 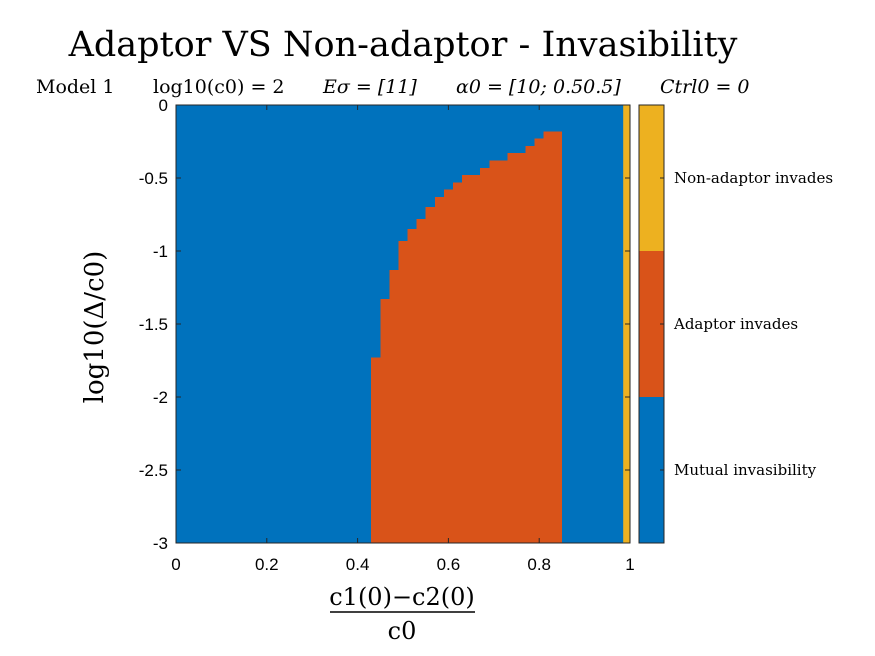 What do you see at coordinates (219, 87) in the screenshot?
I see `subtitle-log-c0: log10(c0) = 2` at bounding box center [219, 87].